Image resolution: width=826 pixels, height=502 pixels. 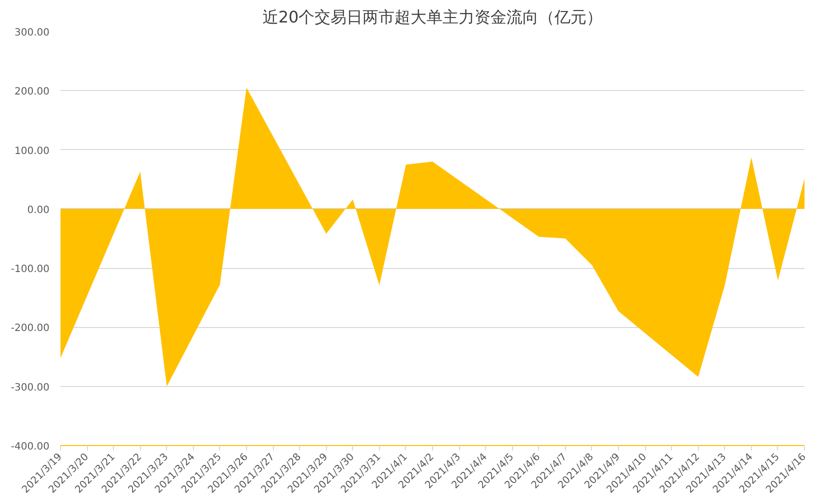 I want to click on y-tick-label: 300.00, so click(x=32, y=33).